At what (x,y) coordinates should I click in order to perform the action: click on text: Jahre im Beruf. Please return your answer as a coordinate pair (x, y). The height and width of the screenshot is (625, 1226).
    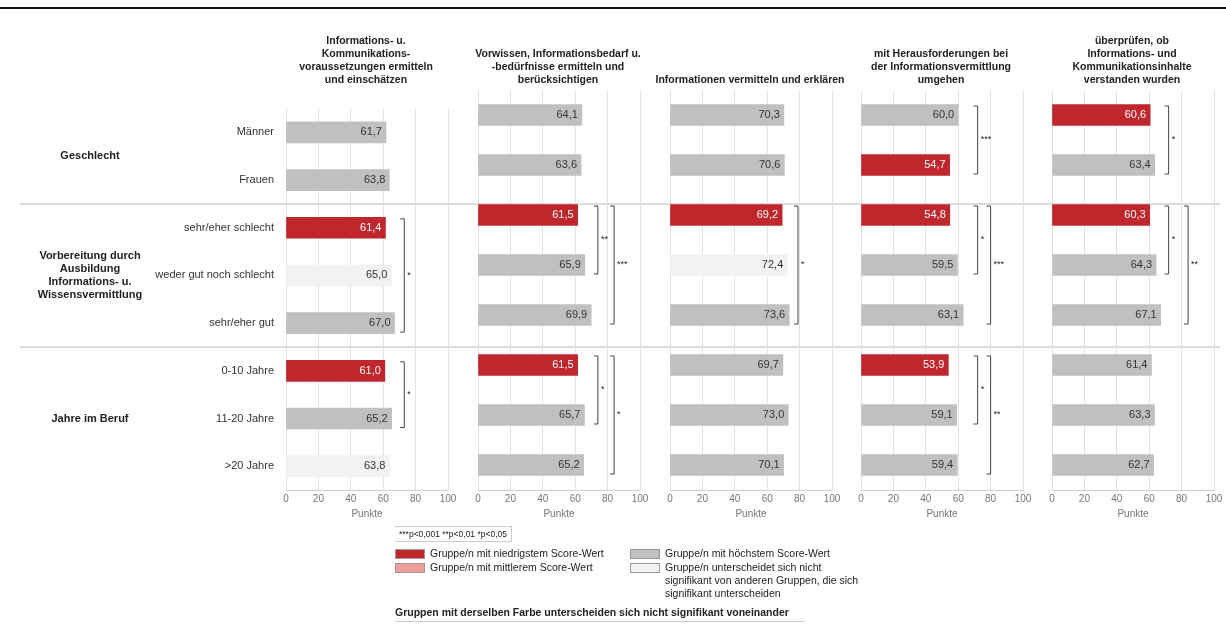
    Looking at the image, I should click on (90, 417).